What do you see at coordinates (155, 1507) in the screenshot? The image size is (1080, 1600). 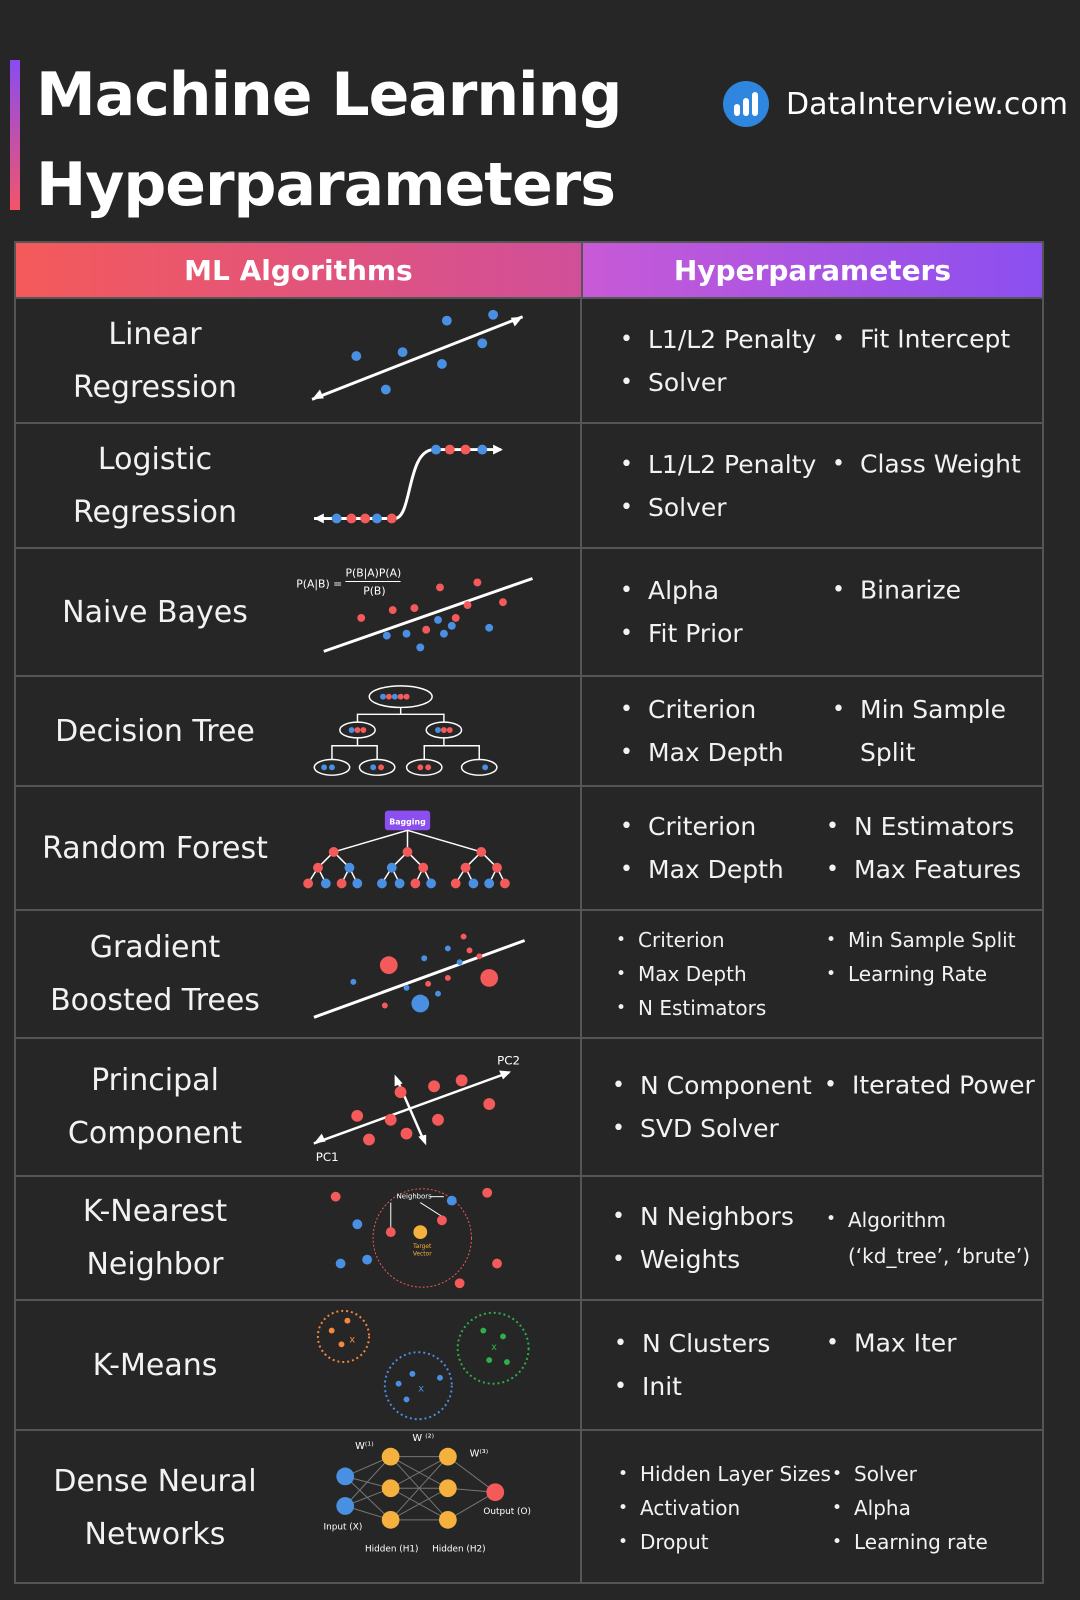 I see `algorithm-name: Dense Neural Networks` at bounding box center [155, 1507].